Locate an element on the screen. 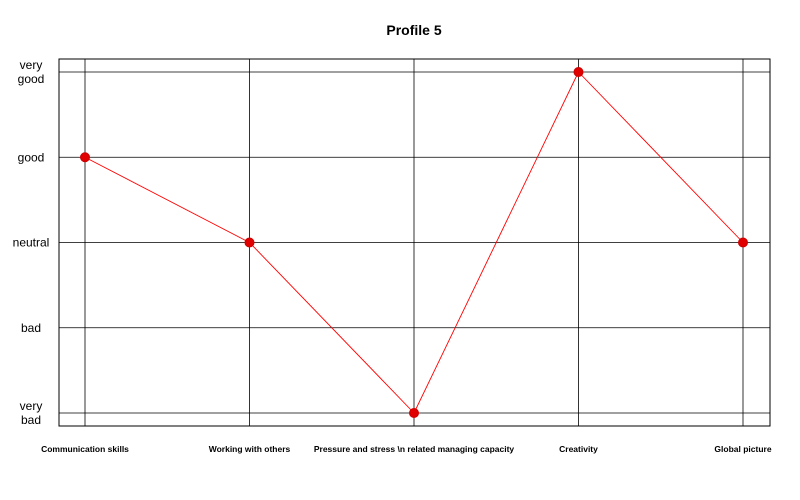 Image resolution: width=800 pixels, height=500 pixels. x-tick-label: Communication skills is located at coordinates (85, 449).